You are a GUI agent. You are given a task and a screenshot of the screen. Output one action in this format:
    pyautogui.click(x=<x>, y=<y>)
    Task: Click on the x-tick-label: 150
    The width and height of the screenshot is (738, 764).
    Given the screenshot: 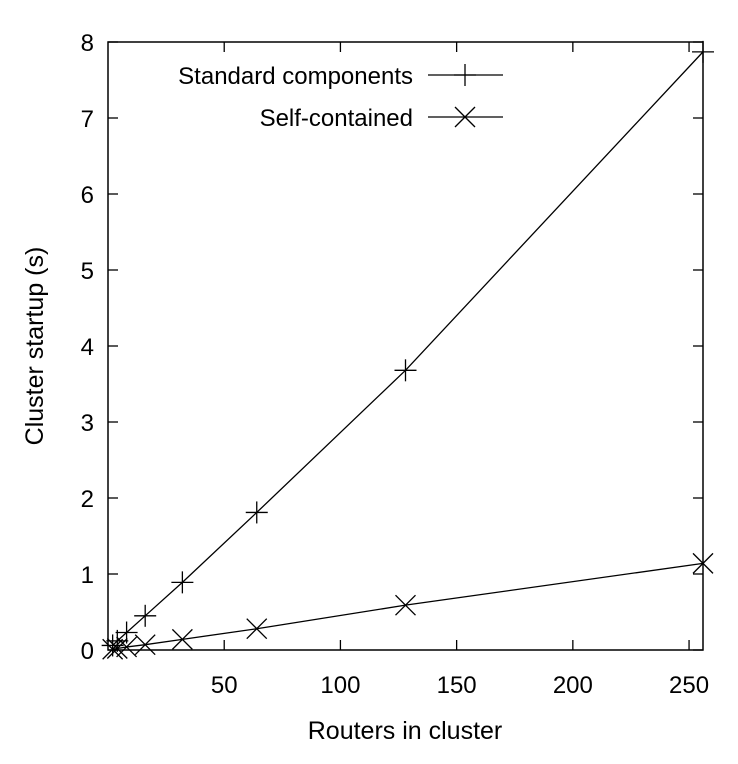 What is the action you would take?
    pyautogui.click(x=457, y=685)
    